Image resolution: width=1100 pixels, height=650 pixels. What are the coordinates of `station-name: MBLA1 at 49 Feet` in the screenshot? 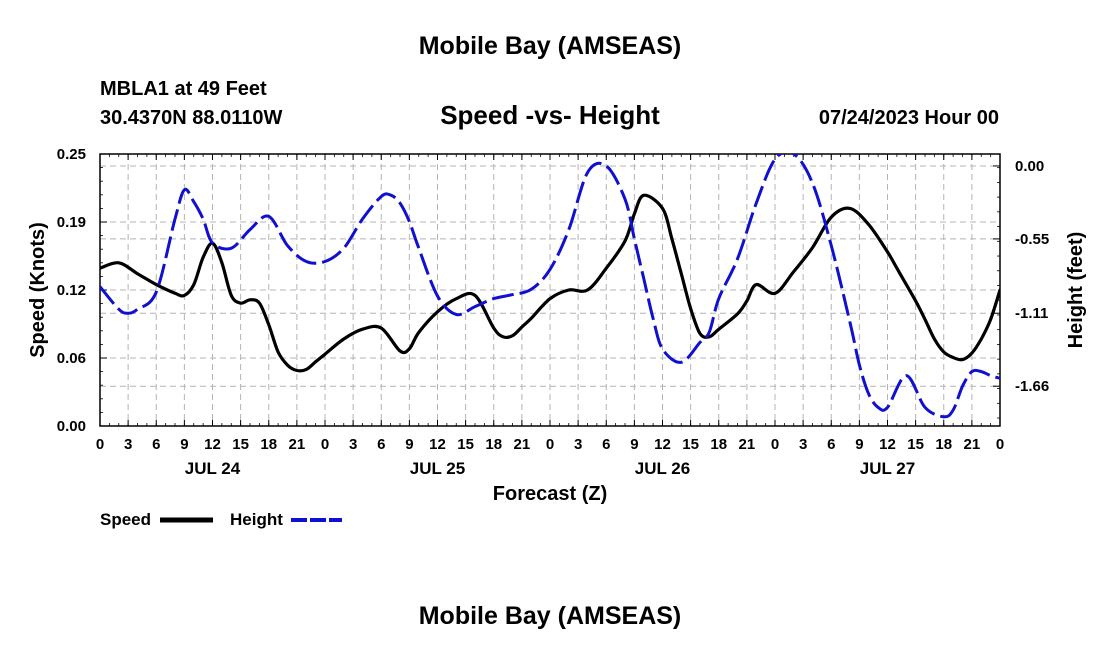 It's located at (183, 89).